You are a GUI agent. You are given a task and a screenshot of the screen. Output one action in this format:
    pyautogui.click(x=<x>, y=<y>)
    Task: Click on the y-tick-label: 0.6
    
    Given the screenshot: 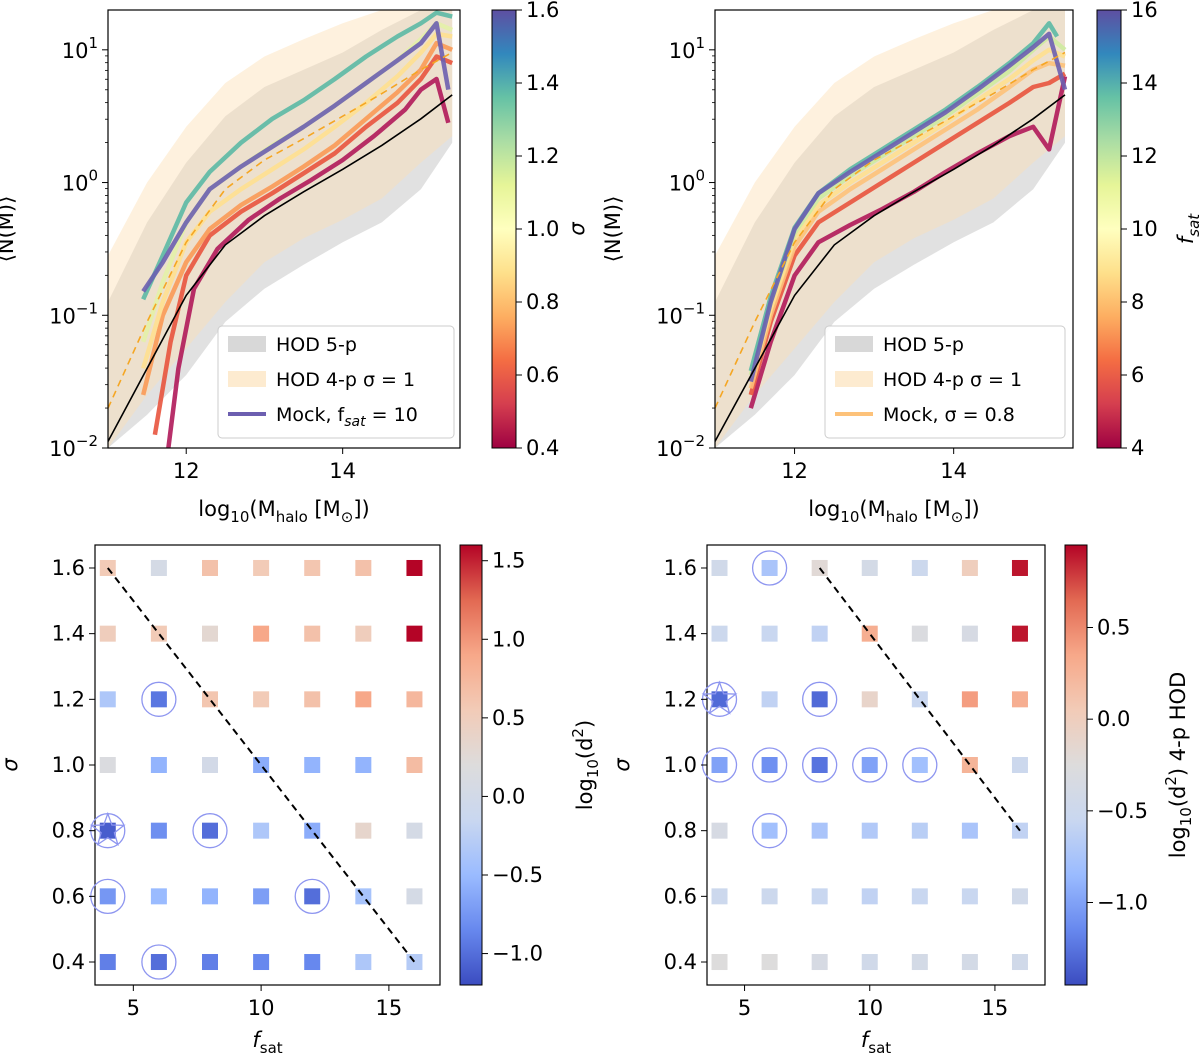 What is the action you would take?
    pyautogui.click(x=680, y=896)
    